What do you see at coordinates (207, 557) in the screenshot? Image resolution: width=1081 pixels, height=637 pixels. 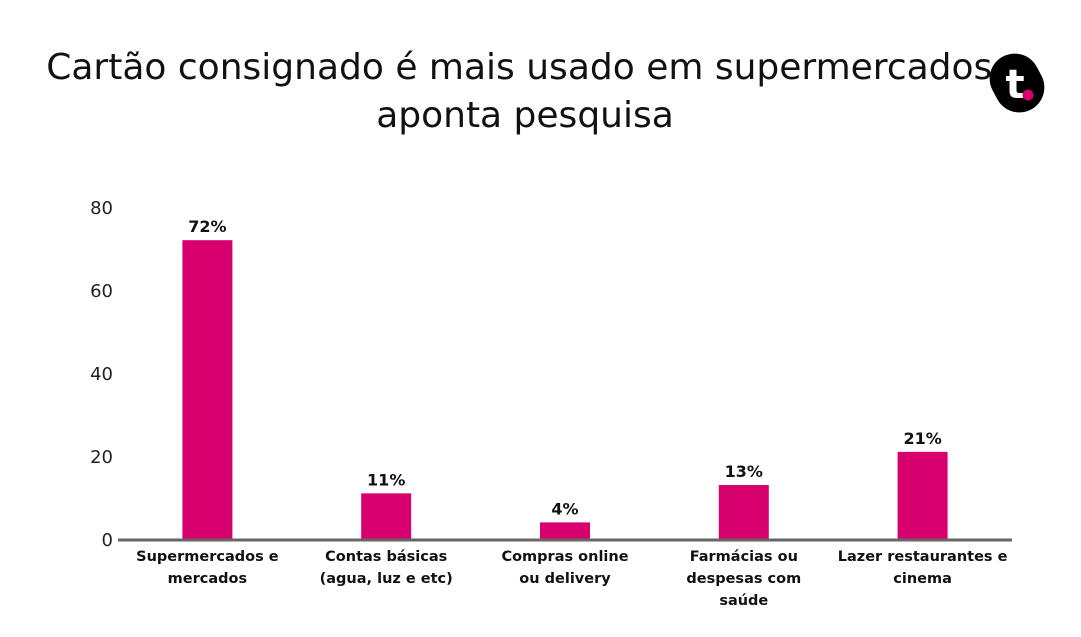 I see `x-tick-label-line: Supermercados e` at bounding box center [207, 557].